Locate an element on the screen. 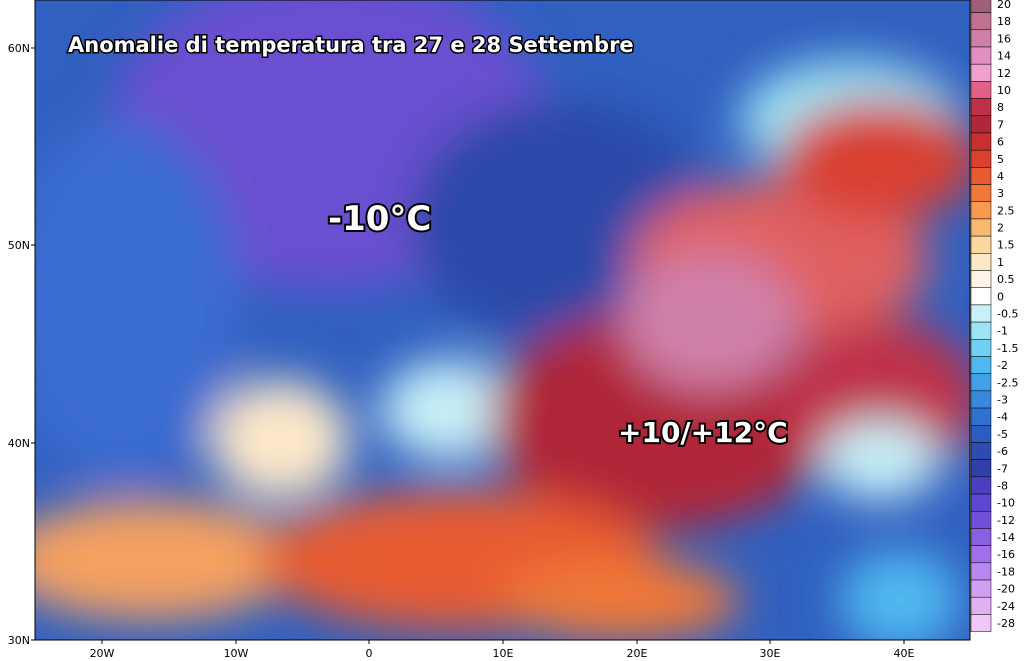  colorbar-label: -16 is located at coordinates (1006, 554).